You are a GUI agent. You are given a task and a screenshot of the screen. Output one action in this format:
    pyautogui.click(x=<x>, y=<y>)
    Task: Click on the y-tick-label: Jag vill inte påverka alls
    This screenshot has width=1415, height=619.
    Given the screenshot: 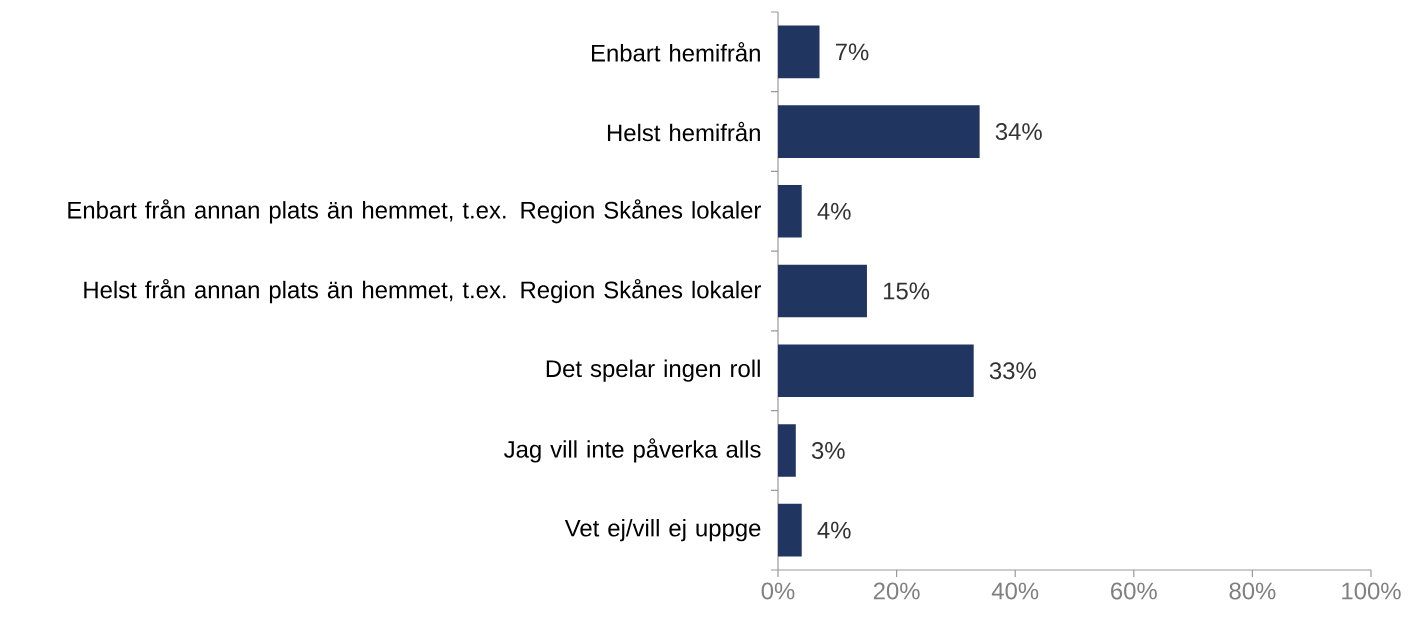 What is the action you would take?
    pyautogui.click(x=632, y=450)
    